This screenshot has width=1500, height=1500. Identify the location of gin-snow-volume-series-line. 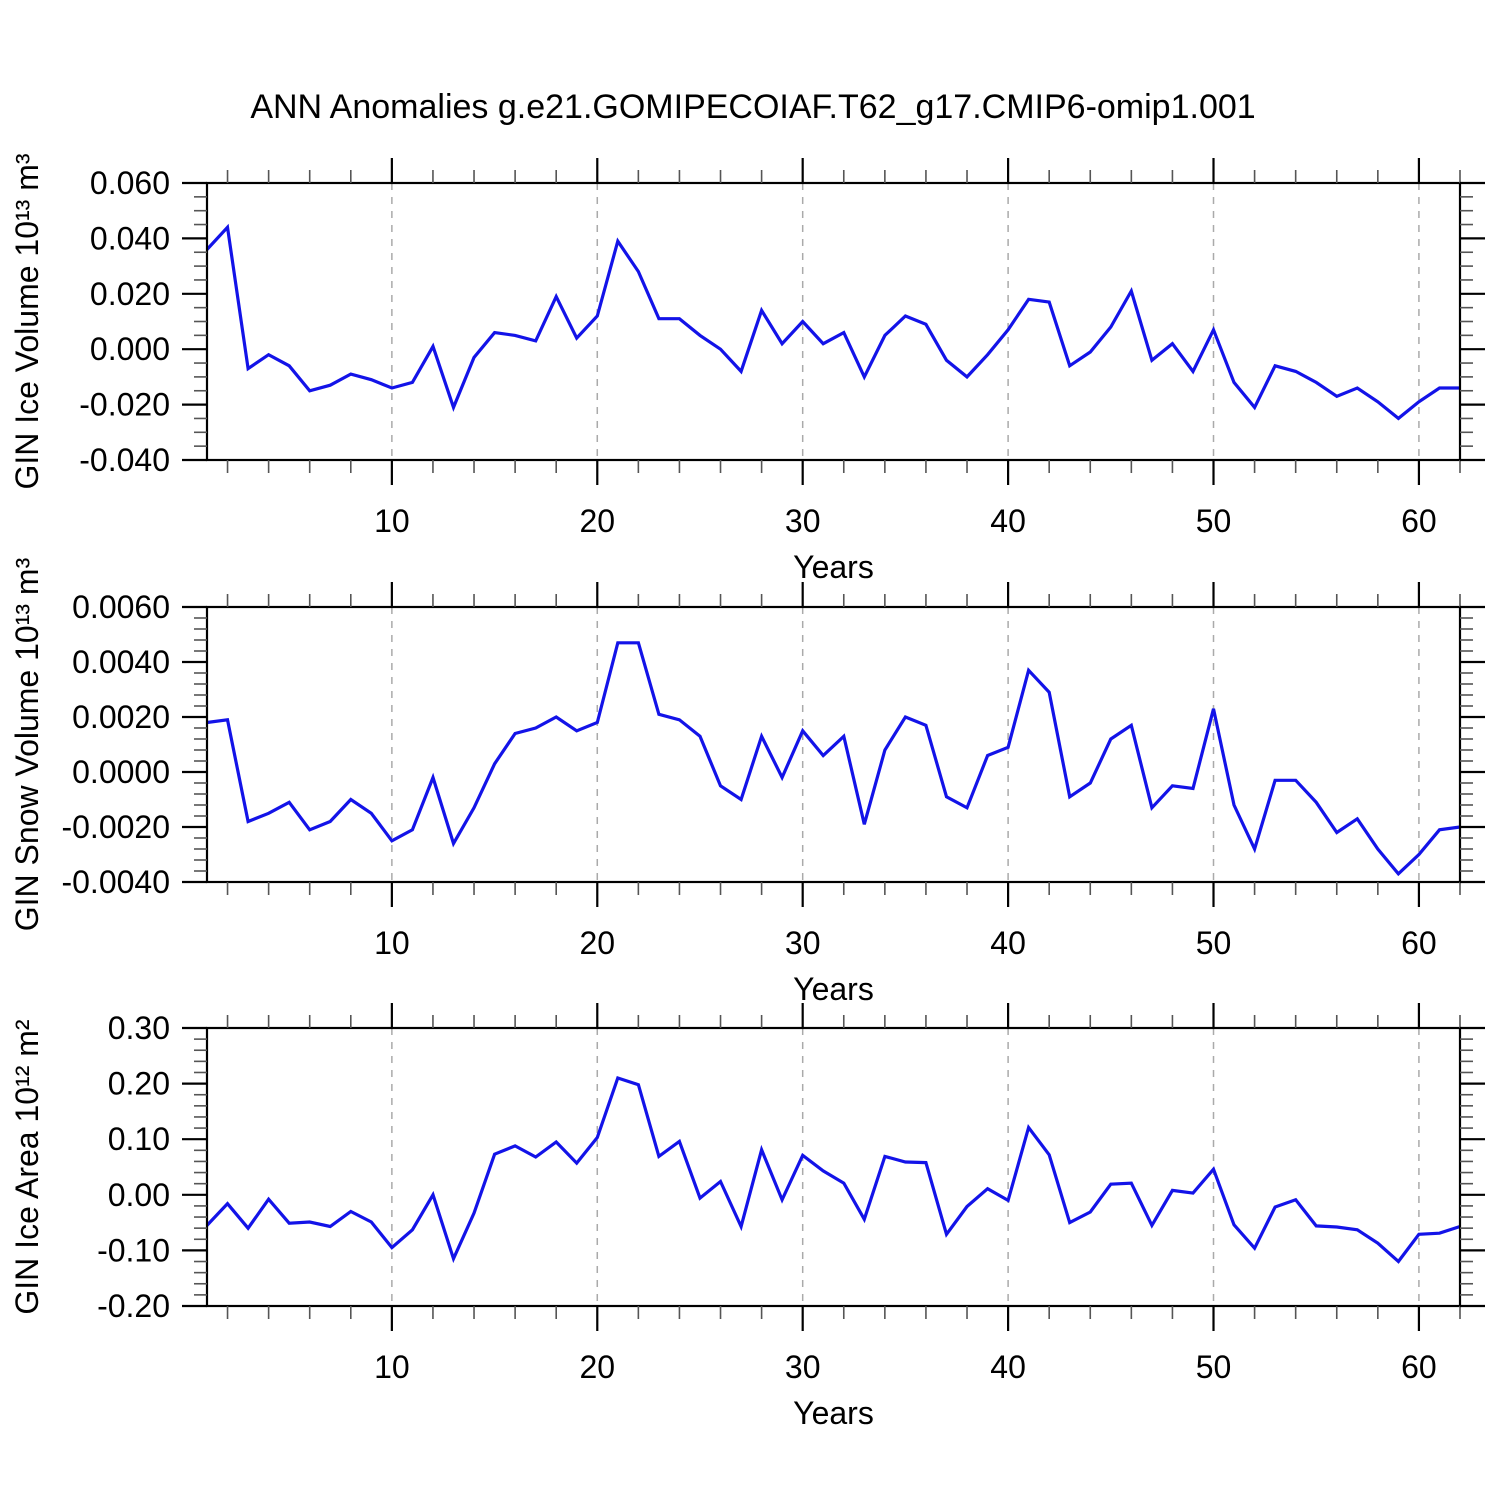
(833, 759).